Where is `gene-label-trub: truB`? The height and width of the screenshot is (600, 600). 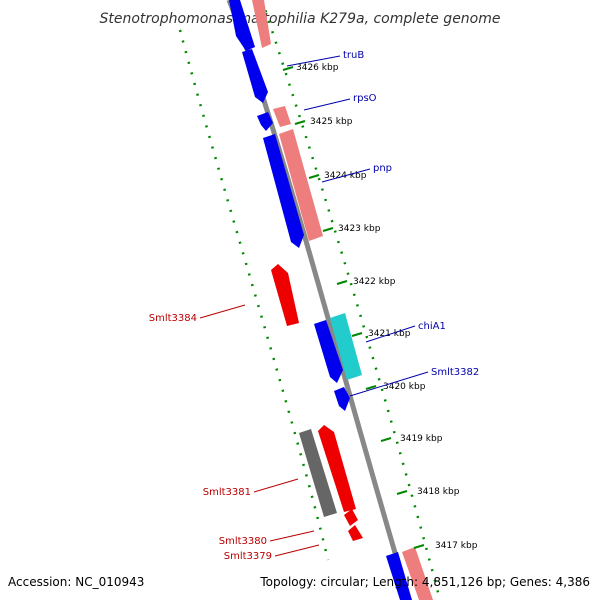
gene-label-trub: truB is located at coordinates (353, 55).